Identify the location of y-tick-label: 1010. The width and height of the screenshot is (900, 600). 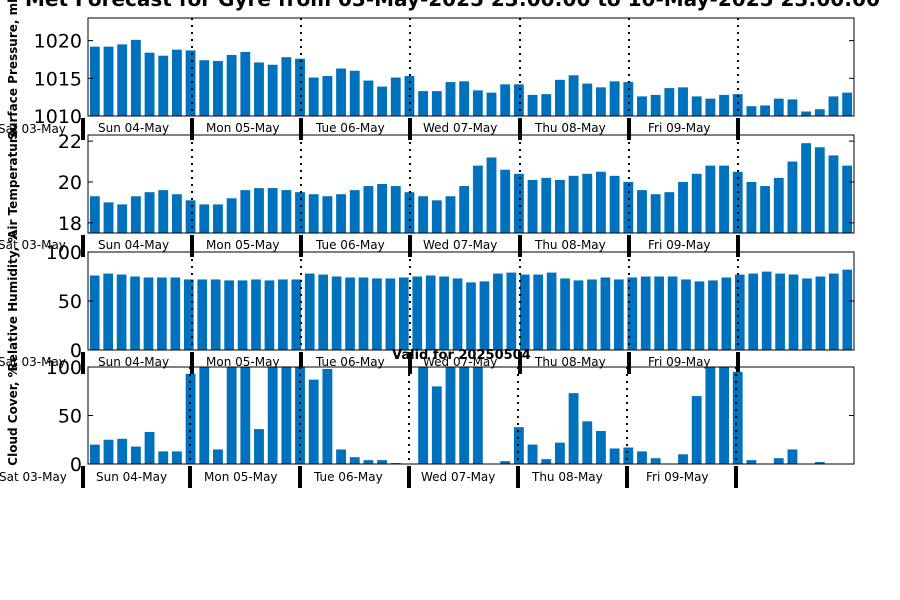
(58, 117).